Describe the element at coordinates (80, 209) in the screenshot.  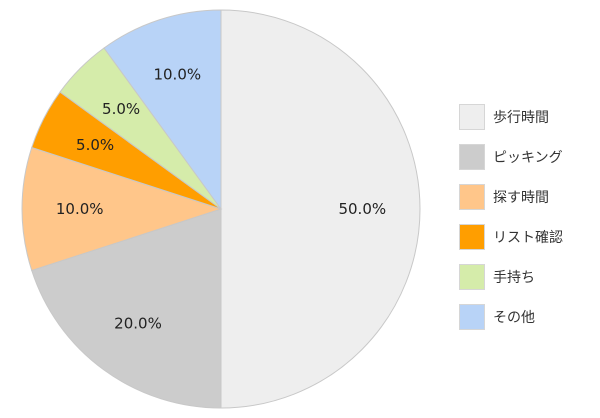
I see `slice-label-searching: 10.0%` at that location.